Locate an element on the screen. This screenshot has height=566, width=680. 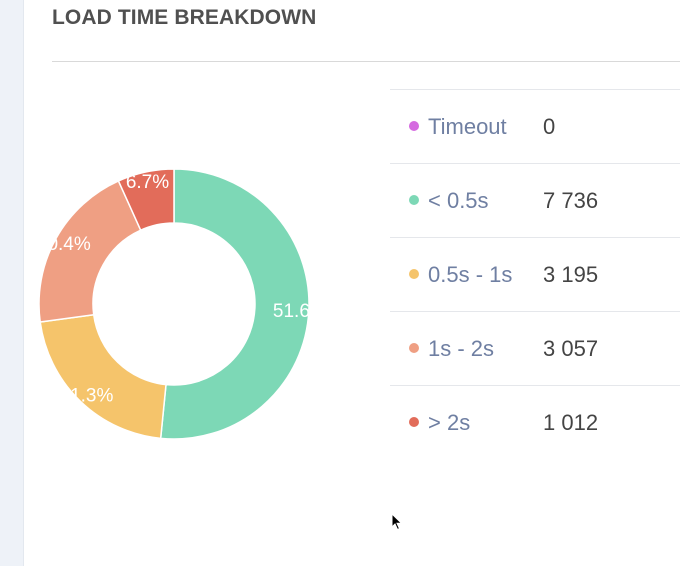
legend-value: 7 736 is located at coordinates (611, 200).